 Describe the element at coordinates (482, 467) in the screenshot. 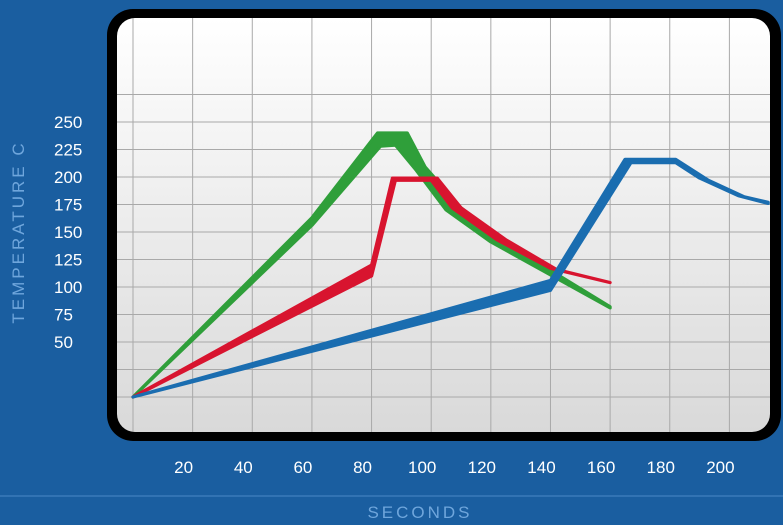

I see `x-tick-label: 120` at that location.